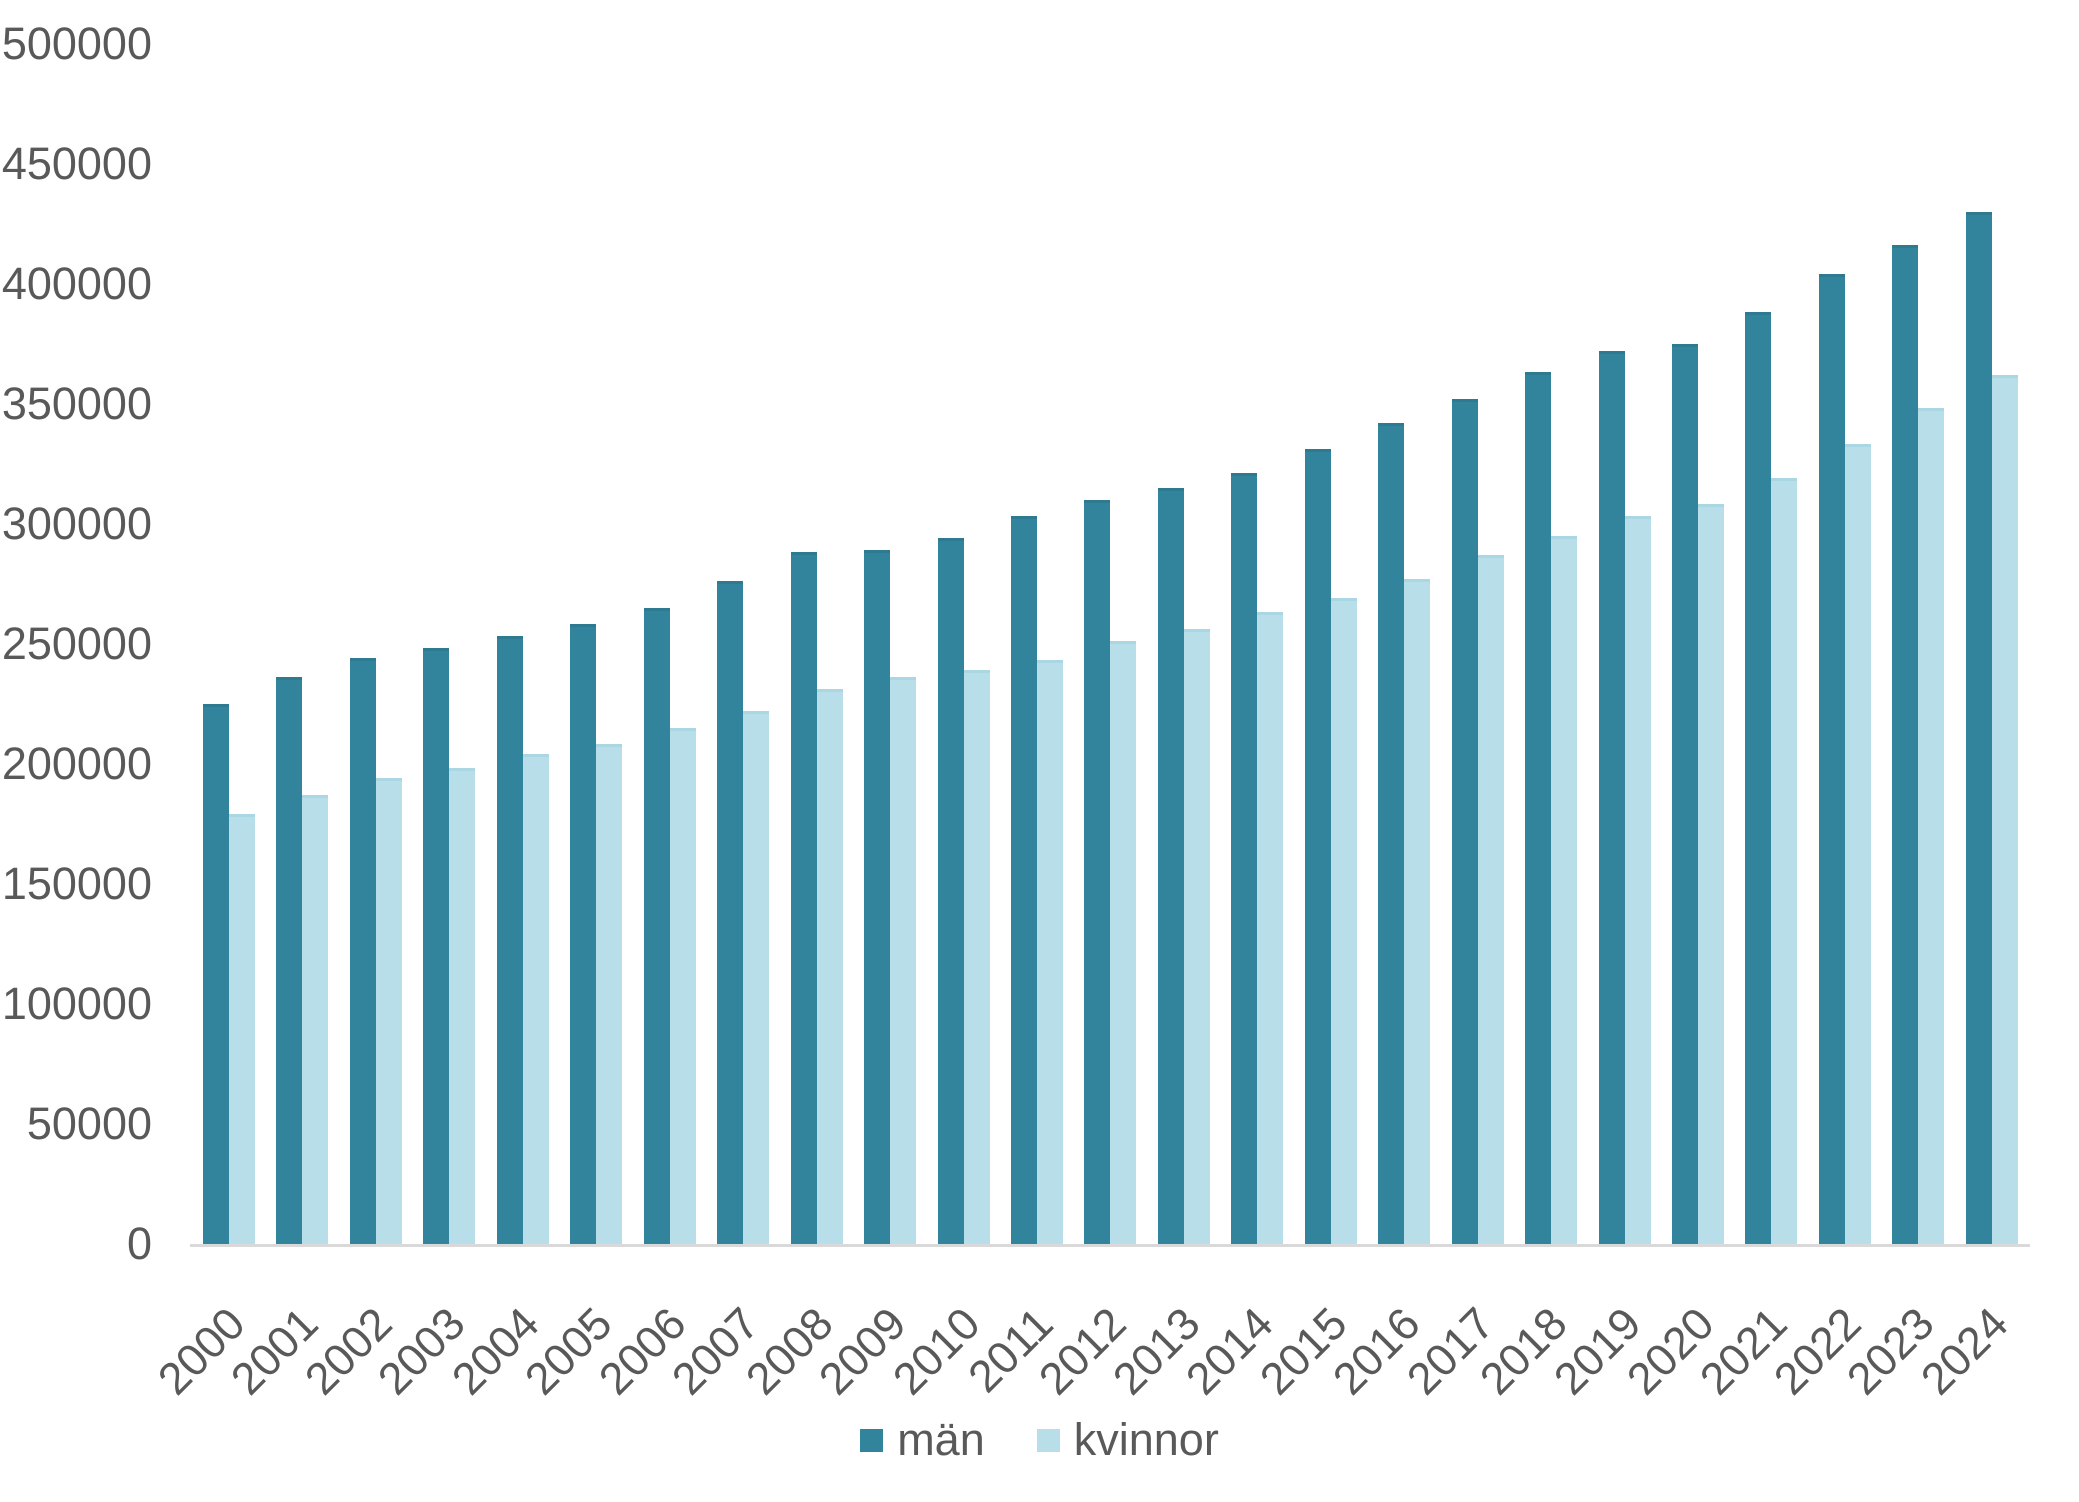  Describe the element at coordinates (2004, 810) in the screenshot. I see `bar-kvinnor-2024` at that location.